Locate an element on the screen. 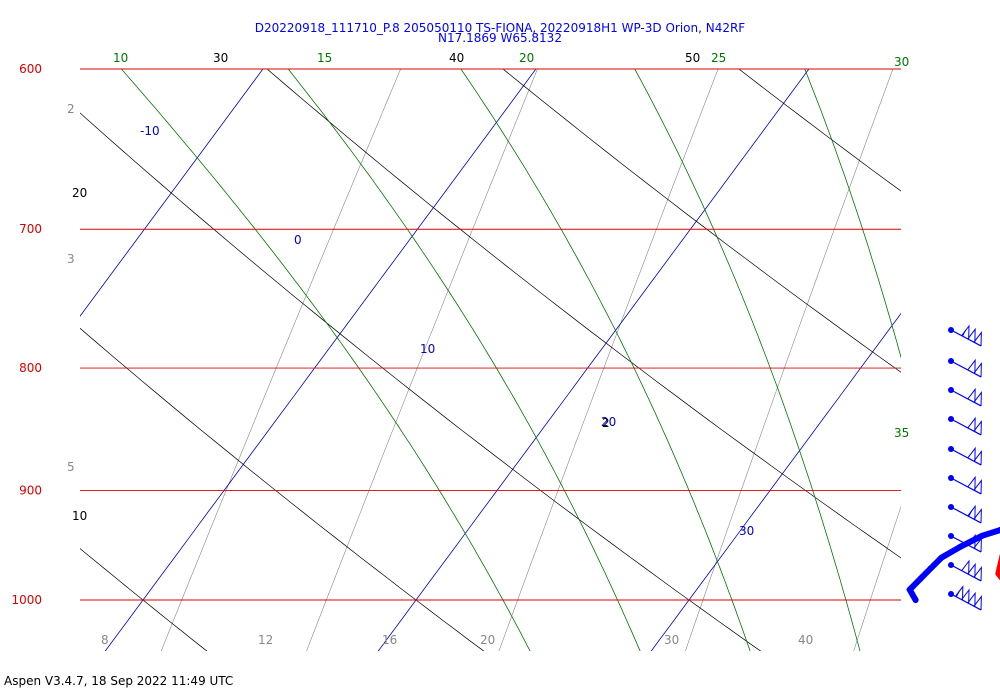 The width and height of the screenshot is (1000, 700). chart-subtitle: N17.1869 W65.8132 is located at coordinates (500, 38).